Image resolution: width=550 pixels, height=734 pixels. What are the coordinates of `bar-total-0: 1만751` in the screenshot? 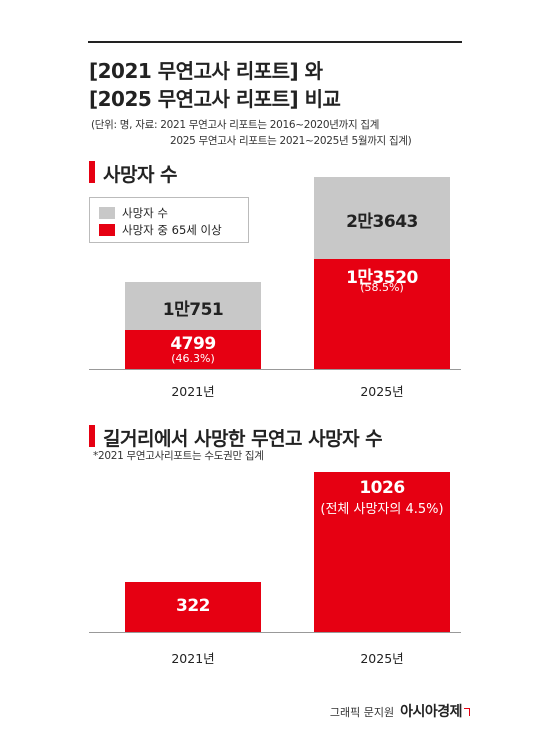 It's located at (193, 306).